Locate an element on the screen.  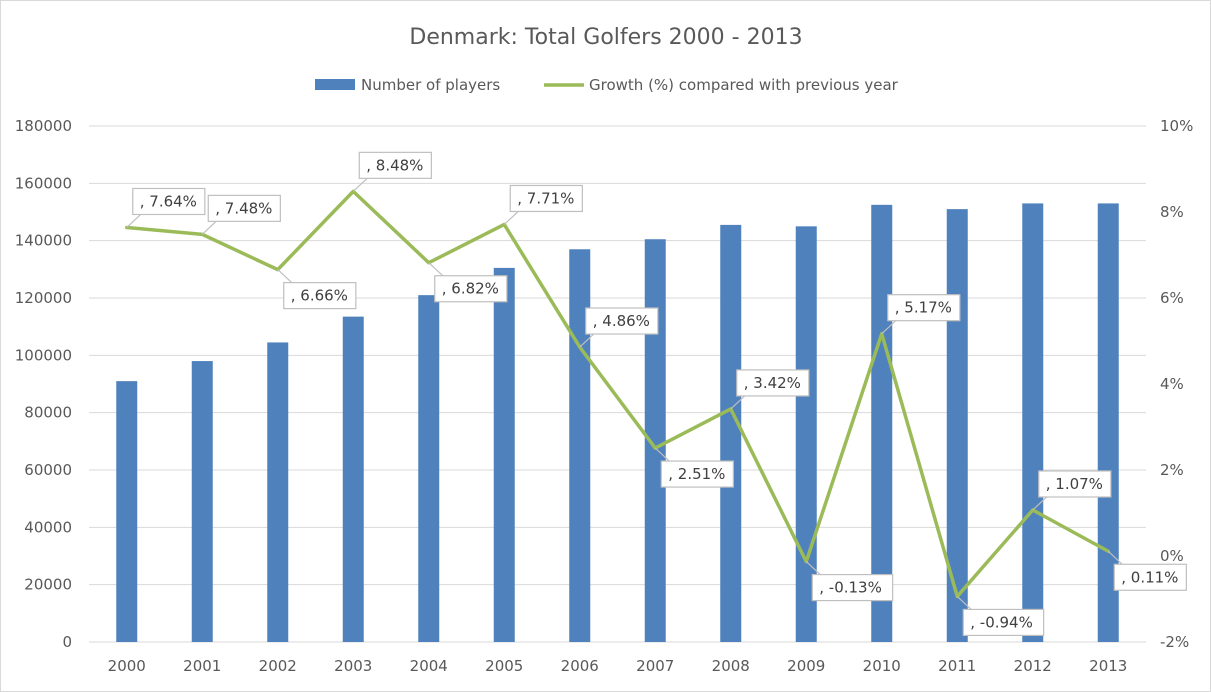
data-label: , -0.13% is located at coordinates (849, 581).